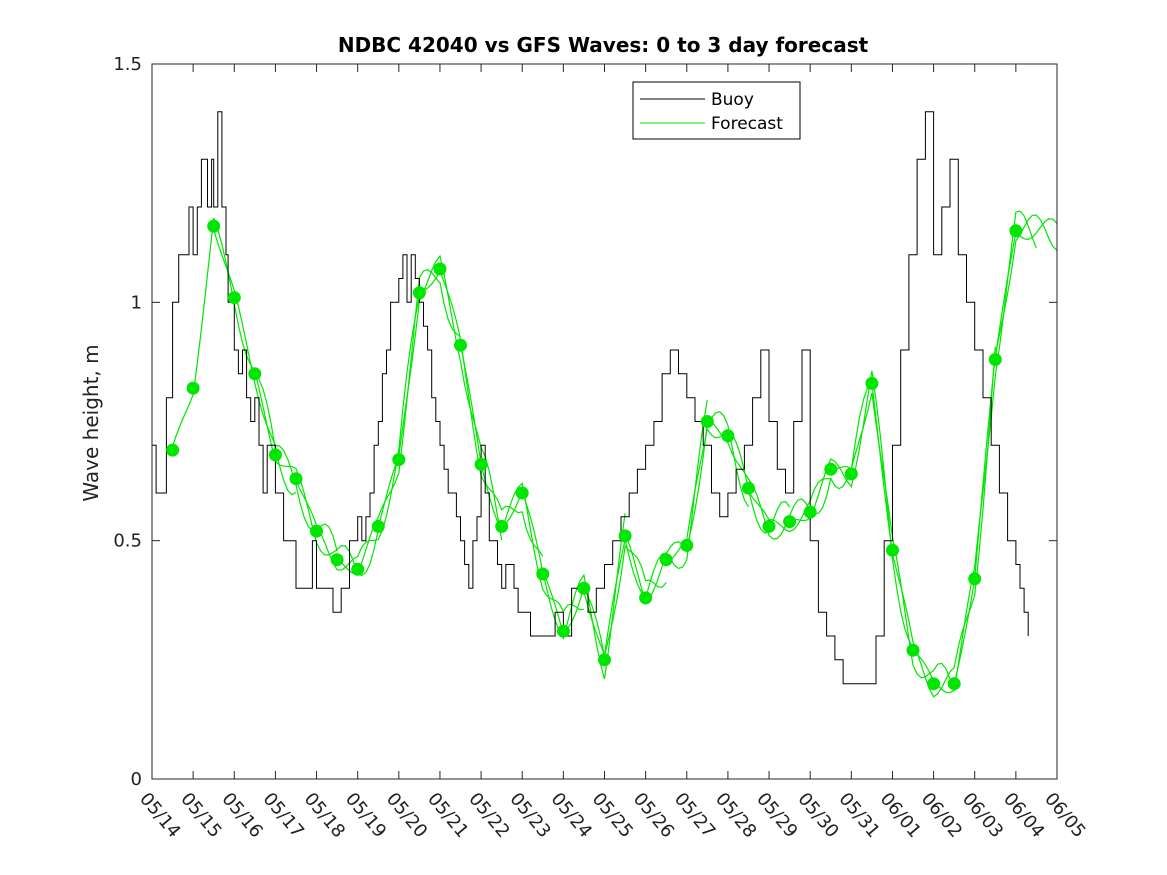 Image resolution: width=1167 pixels, height=875 pixels. Describe the element at coordinates (900, 815) in the screenshot. I see `x-tick-label: 06/01` at that location.